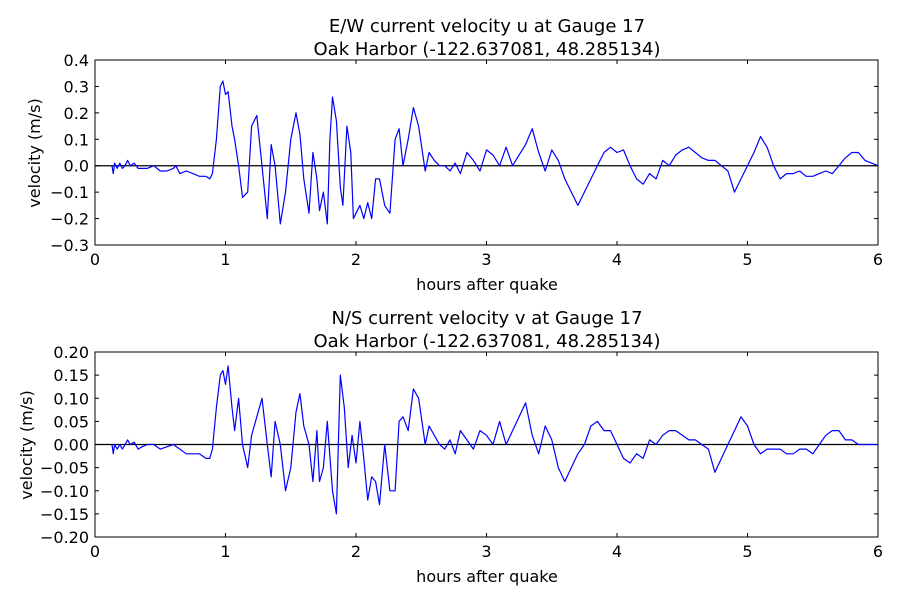  What do you see at coordinates (71, 421) in the screenshot?
I see `y-tick-label: 0.05` at bounding box center [71, 421].